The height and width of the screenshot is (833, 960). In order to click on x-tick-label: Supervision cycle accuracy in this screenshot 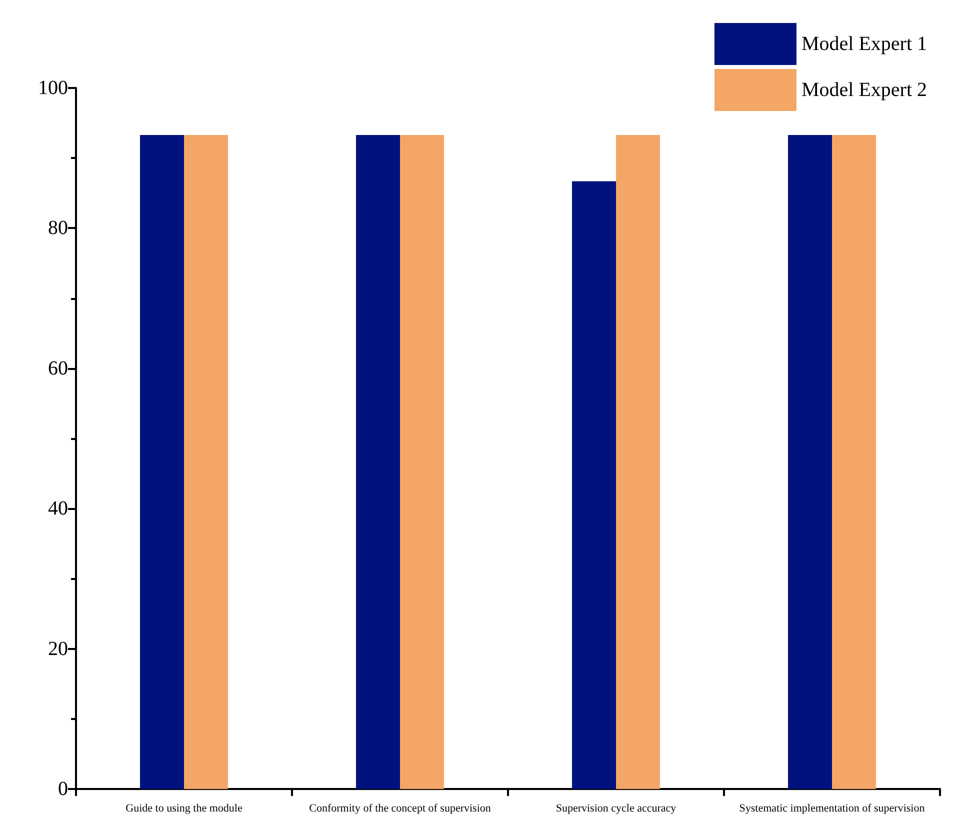, I will do `click(616, 808)`.